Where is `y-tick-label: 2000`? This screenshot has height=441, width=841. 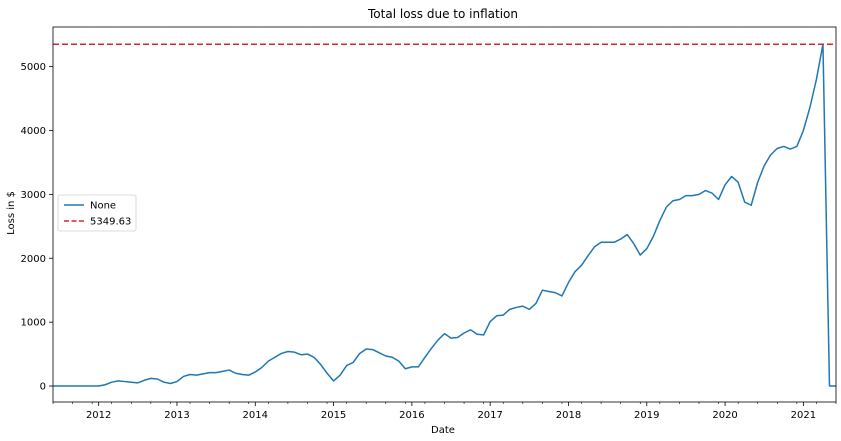 y-tick-label: 2000 is located at coordinates (33, 259).